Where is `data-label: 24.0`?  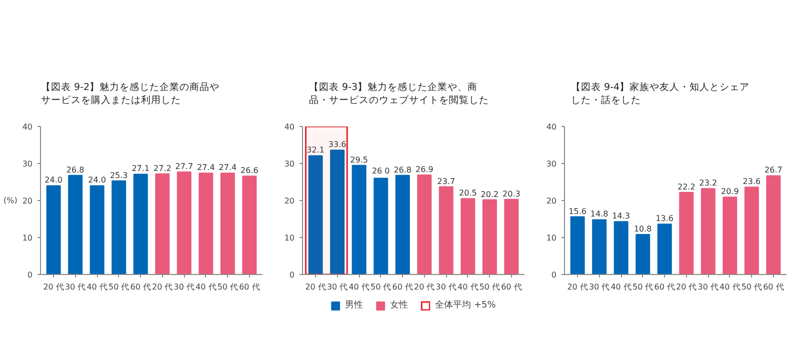
data-label: 24.0 is located at coordinates (53, 180).